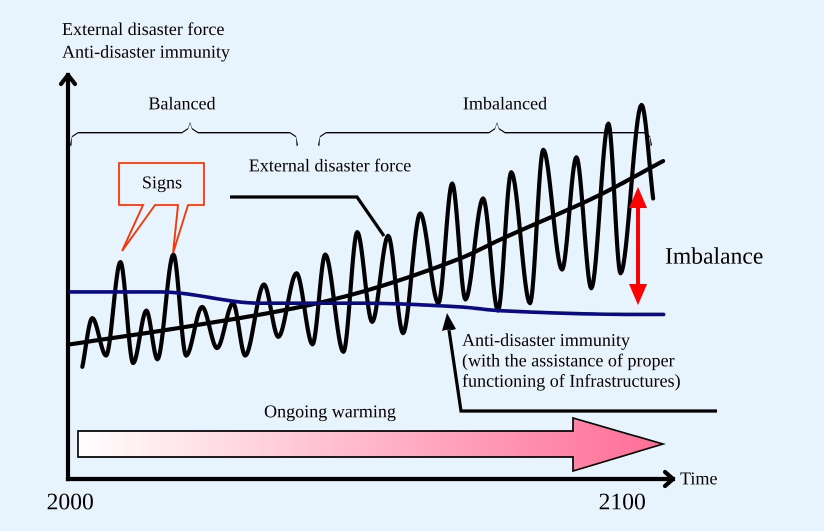  What do you see at coordinates (622, 502) in the screenshot?
I see `x-tick-label: 2100` at bounding box center [622, 502].